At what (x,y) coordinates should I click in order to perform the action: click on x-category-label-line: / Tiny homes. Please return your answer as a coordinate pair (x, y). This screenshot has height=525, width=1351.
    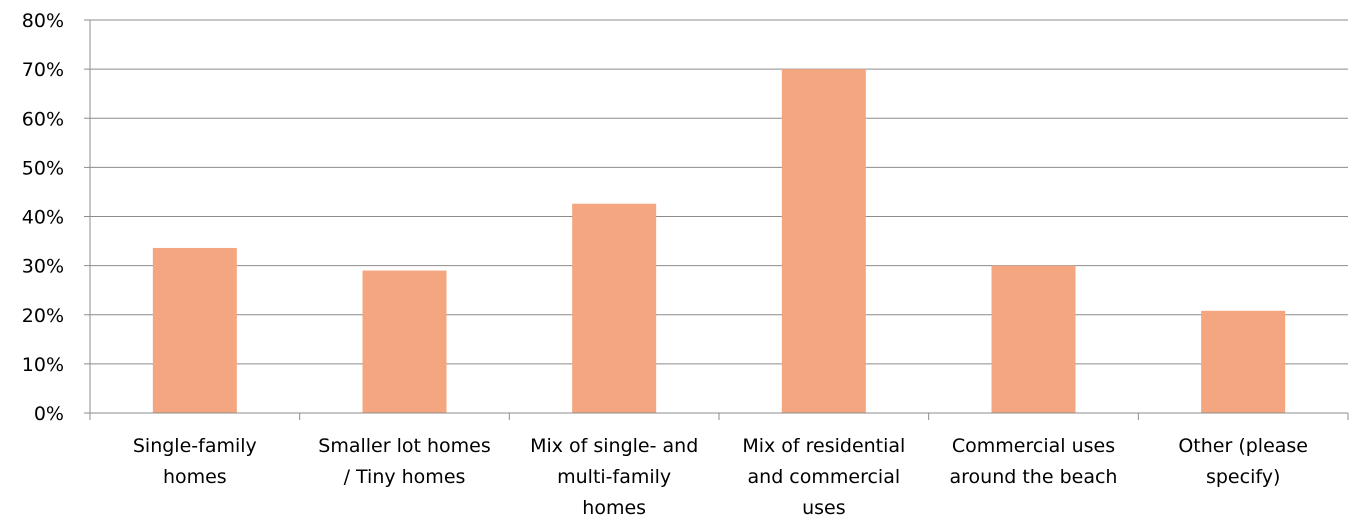
    Looking at the image, I should click on (405, 477).